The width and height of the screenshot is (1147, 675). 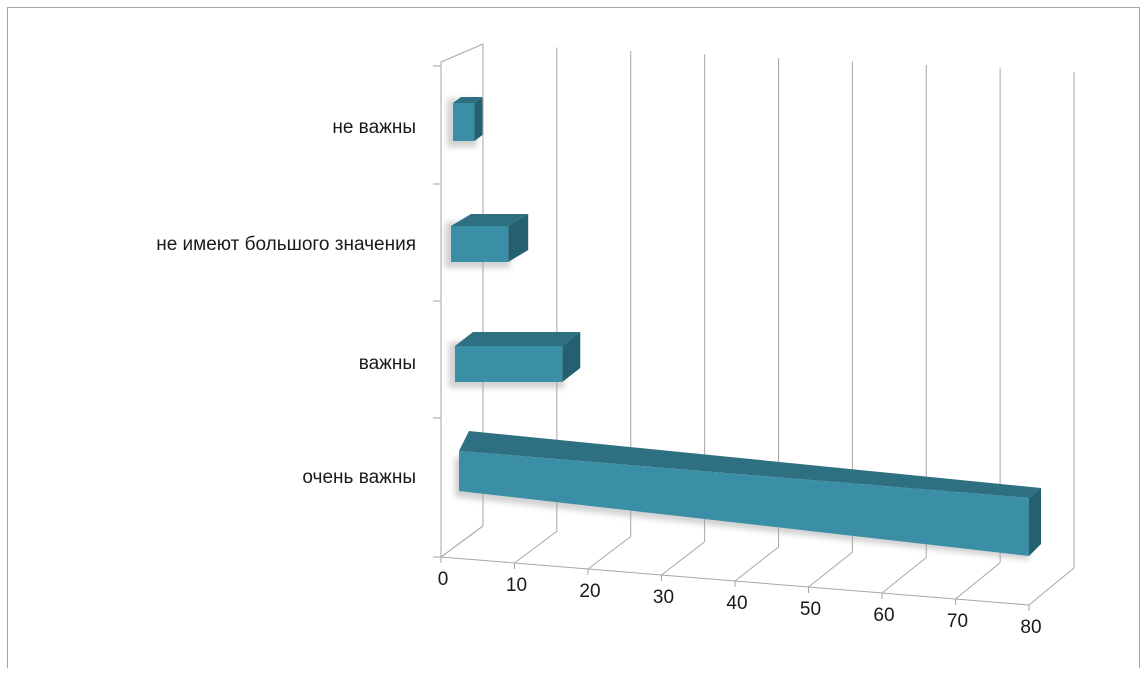 I want to click on category-label: важны, so click(x=387, y=363).